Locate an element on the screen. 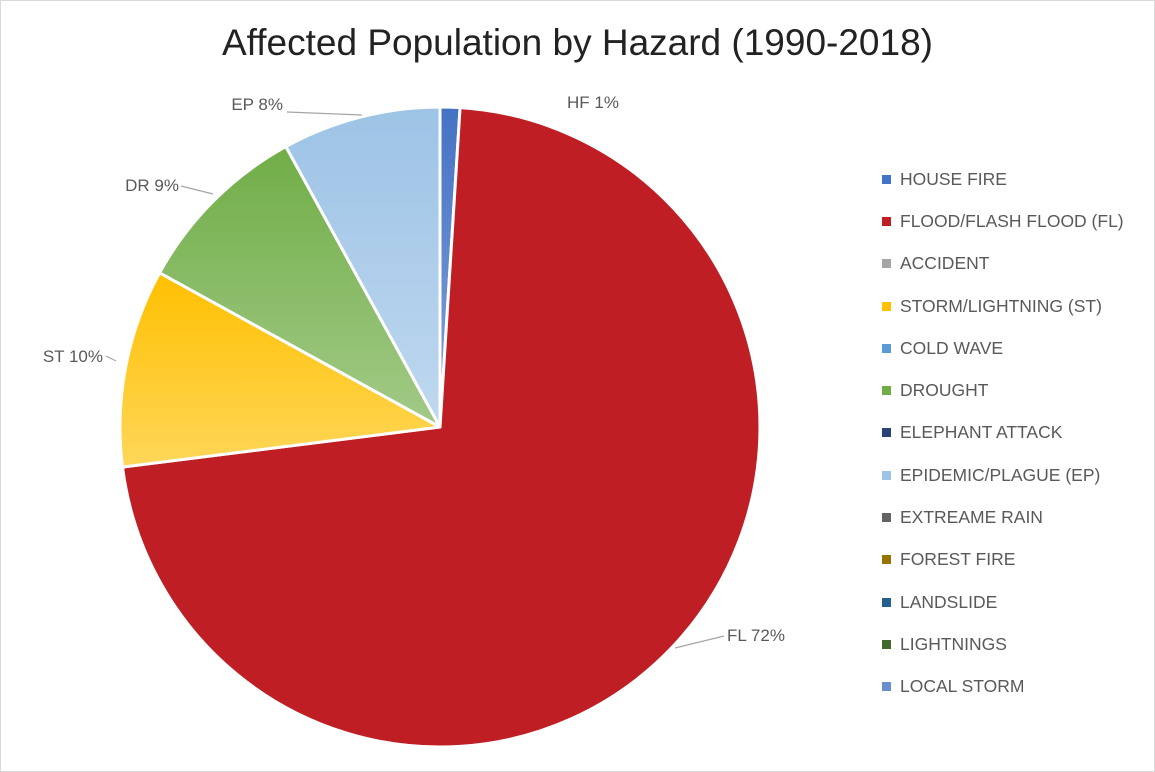  legend-item-accident: ACCIDENT is located at coordinates (1017, 264).